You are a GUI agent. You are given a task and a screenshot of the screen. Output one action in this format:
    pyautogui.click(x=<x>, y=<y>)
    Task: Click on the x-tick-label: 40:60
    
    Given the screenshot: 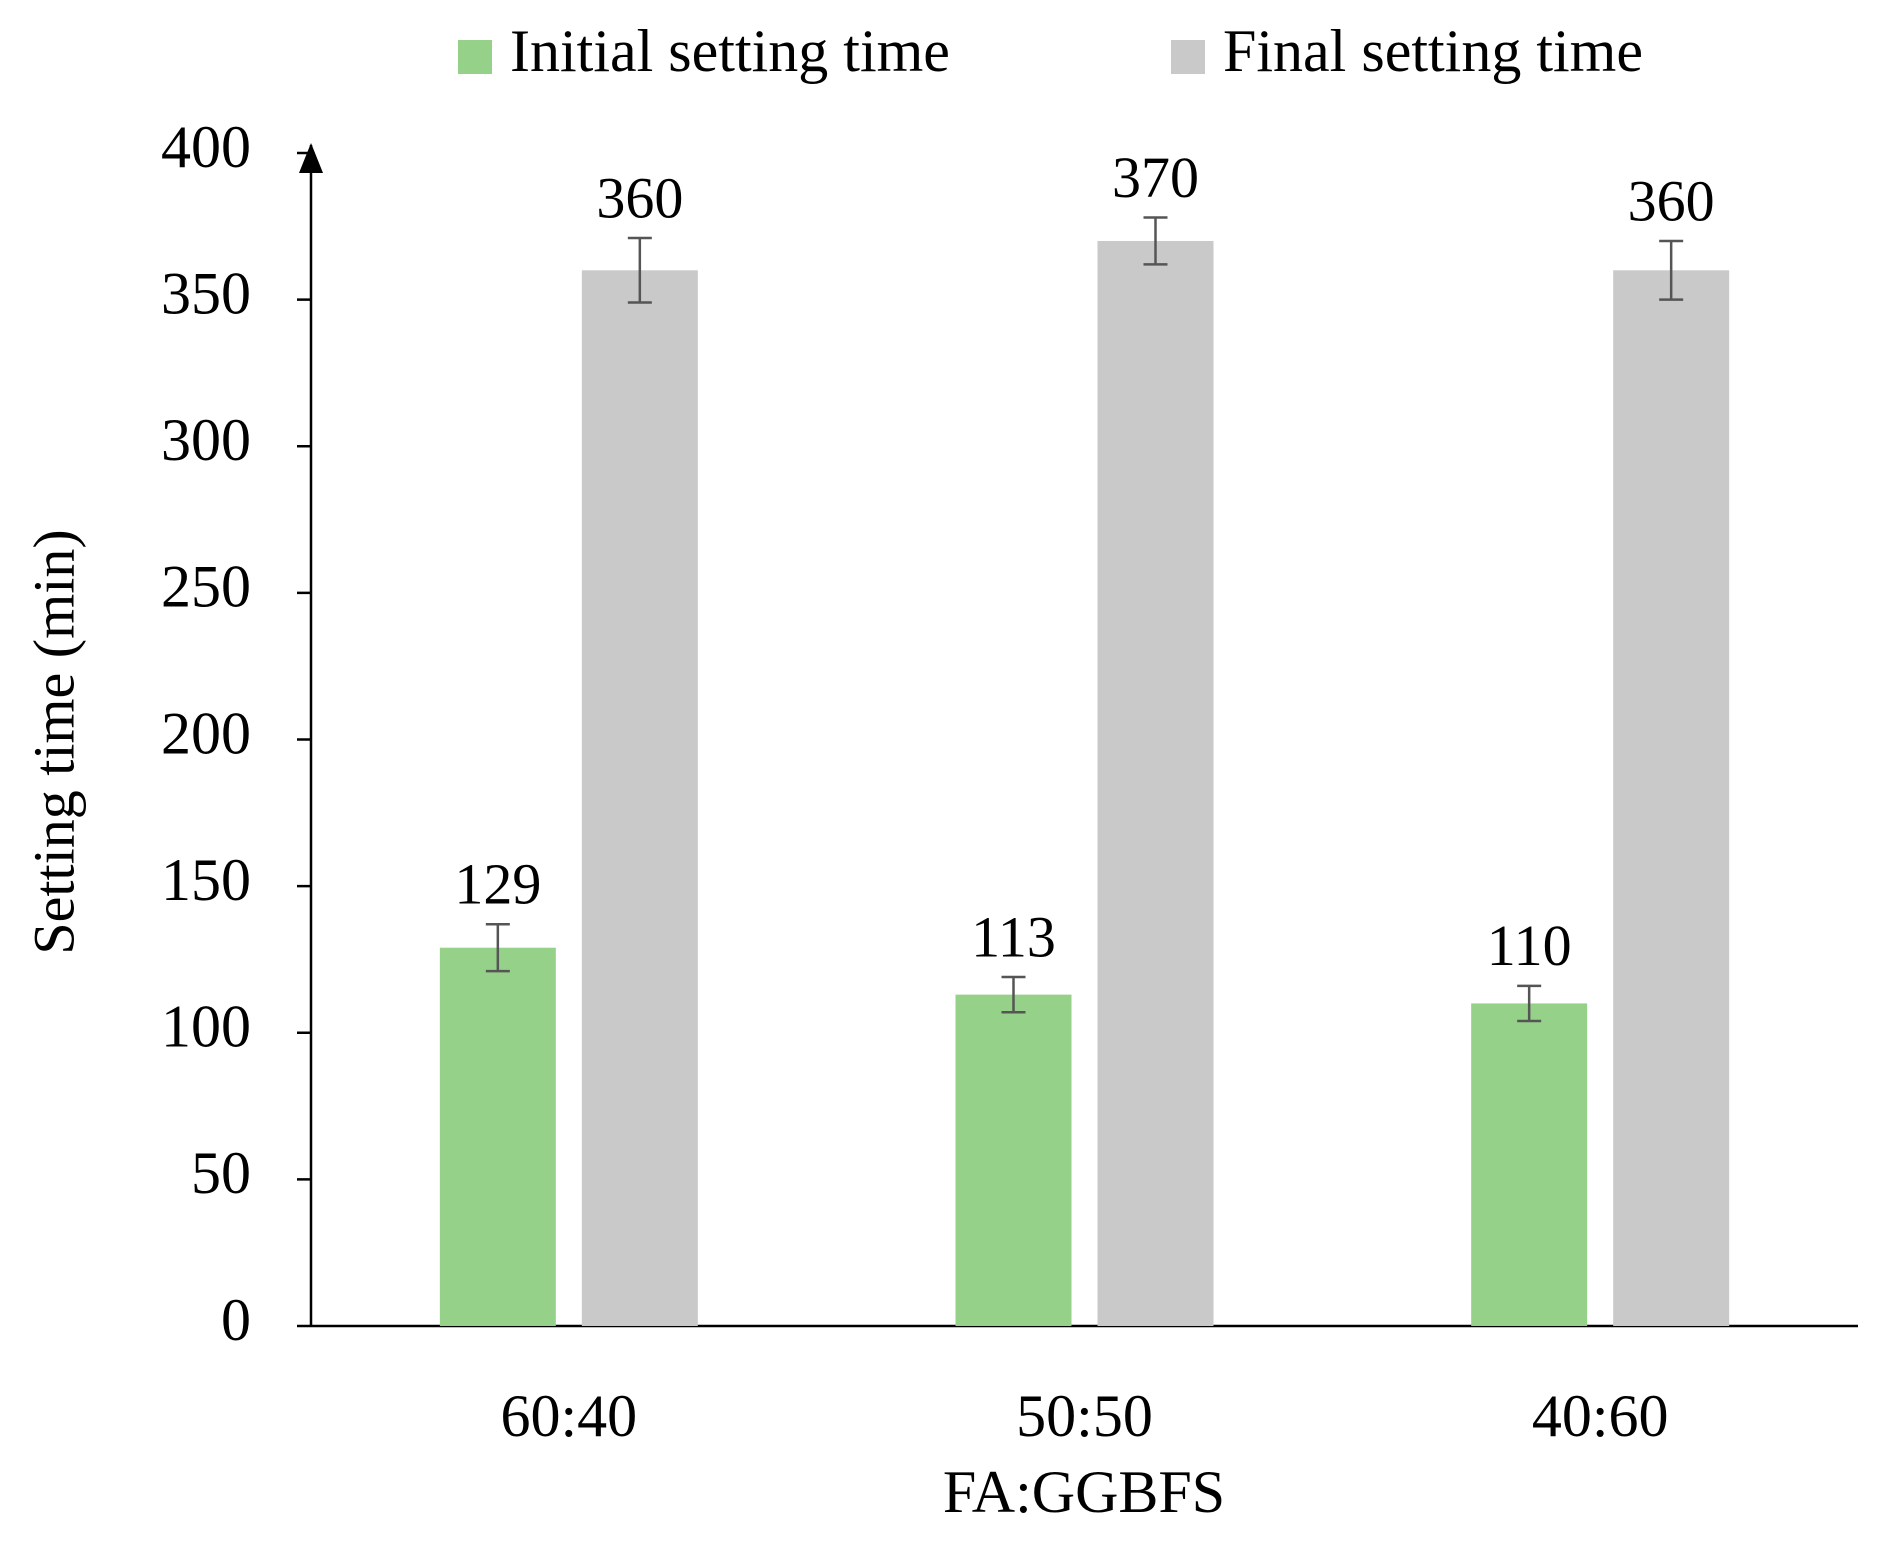 What is the action you would take?
    pyautogui.click(x=1600, y=1416)
    